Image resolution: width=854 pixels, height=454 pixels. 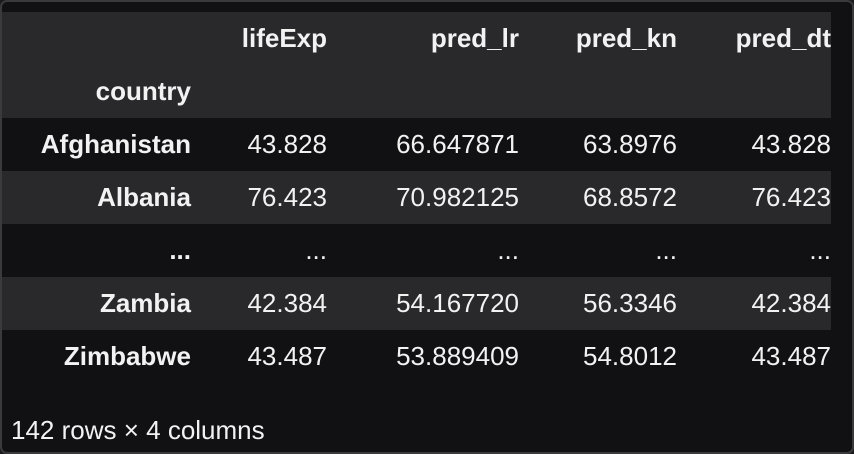 What do you see at coordinates (457, 303) in the screenshot?
I see `table-cell: 54.167720` at bounding box center [457, 303].